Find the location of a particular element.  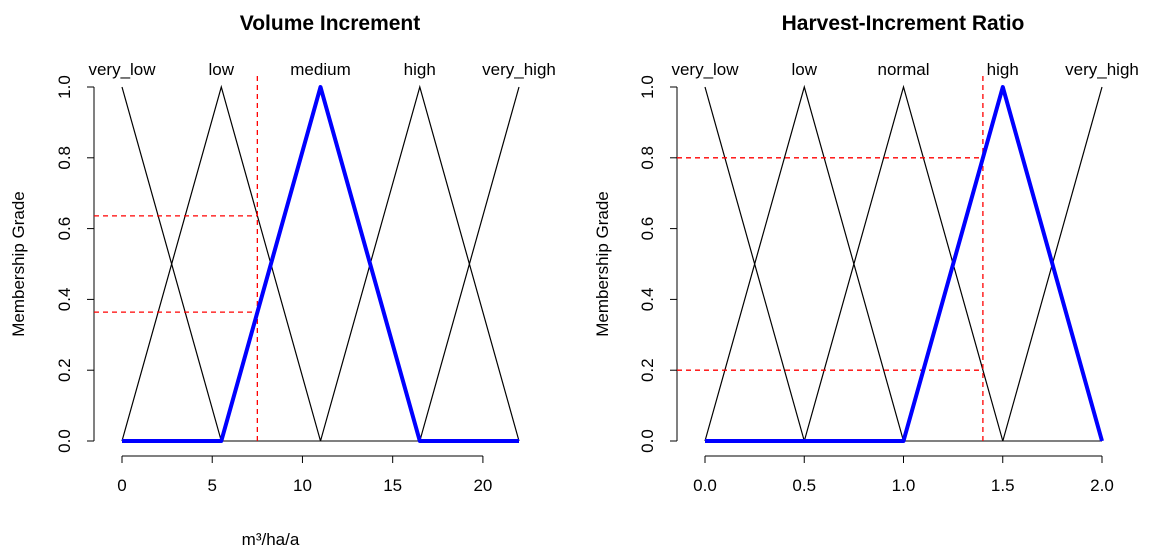

x-axis-label: m³/ha/a is located at coordinates (271, 539).